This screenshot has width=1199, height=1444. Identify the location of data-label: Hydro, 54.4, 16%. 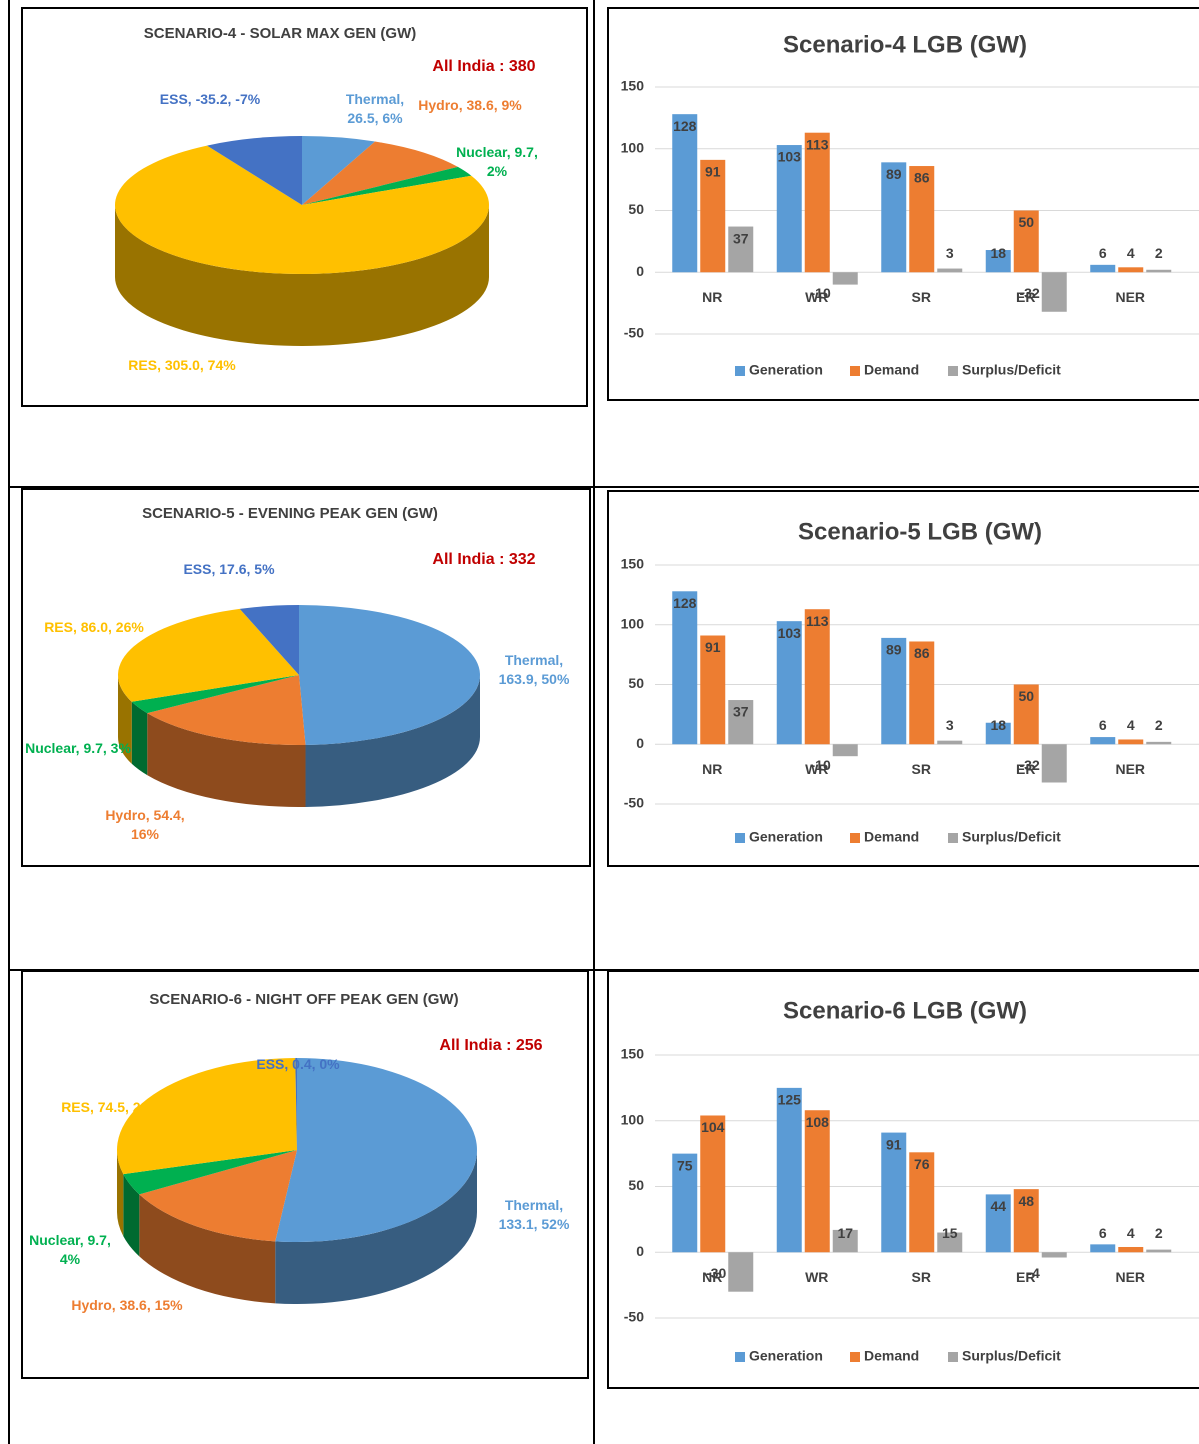
(145, 824).